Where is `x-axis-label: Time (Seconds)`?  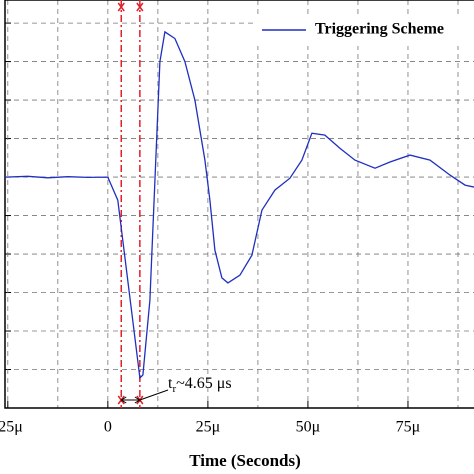
x-axis-label: Time (Seconds) is located at coordinates (245, 460).